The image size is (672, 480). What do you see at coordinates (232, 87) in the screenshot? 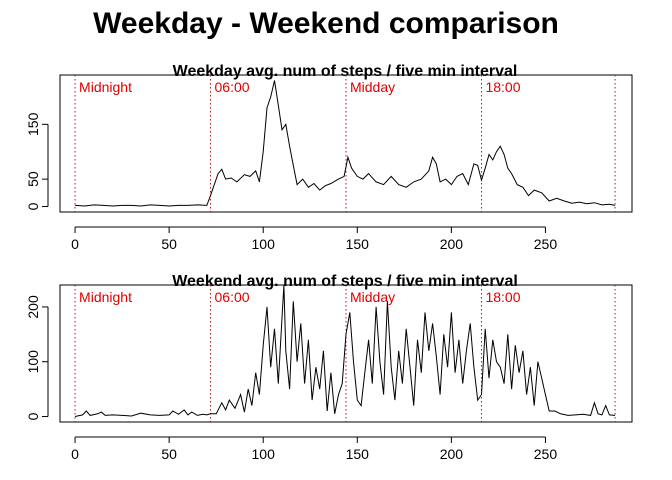
I see `weekday-marker-label-1: 06:00` at bounding box center [232, 87].